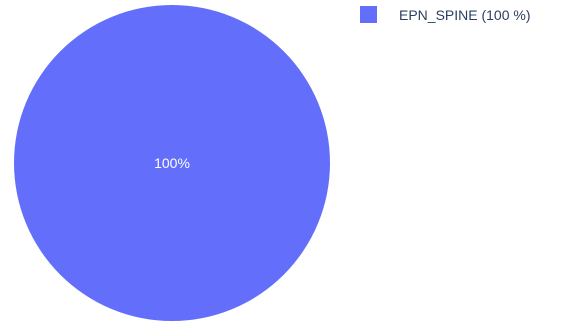  I want to click on pie-slice-labels: 100%, so click(172, 163).